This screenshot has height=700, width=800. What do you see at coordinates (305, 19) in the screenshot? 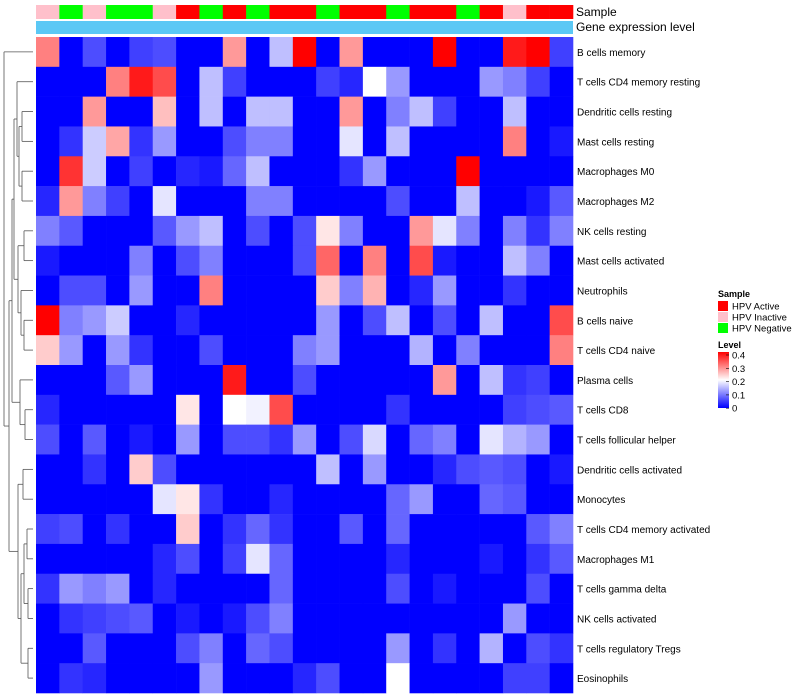
I see `column-annotations` at bounding box center [305, 19].